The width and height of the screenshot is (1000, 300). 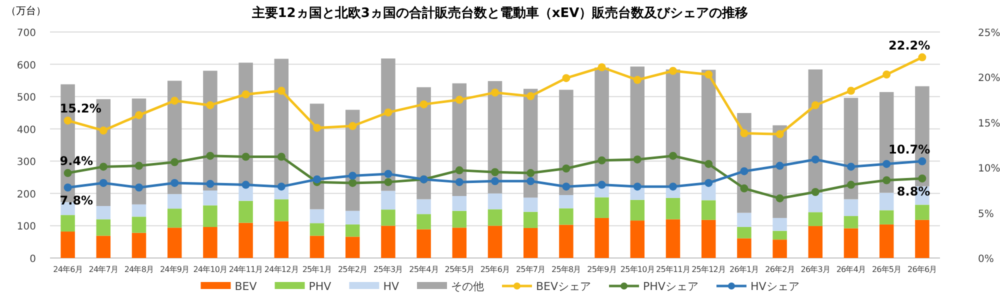 What do you see at coordinates (815, 269) in the screenshot?
I see `x-tick-label: 26年3月` at bounding box center [815, 269].